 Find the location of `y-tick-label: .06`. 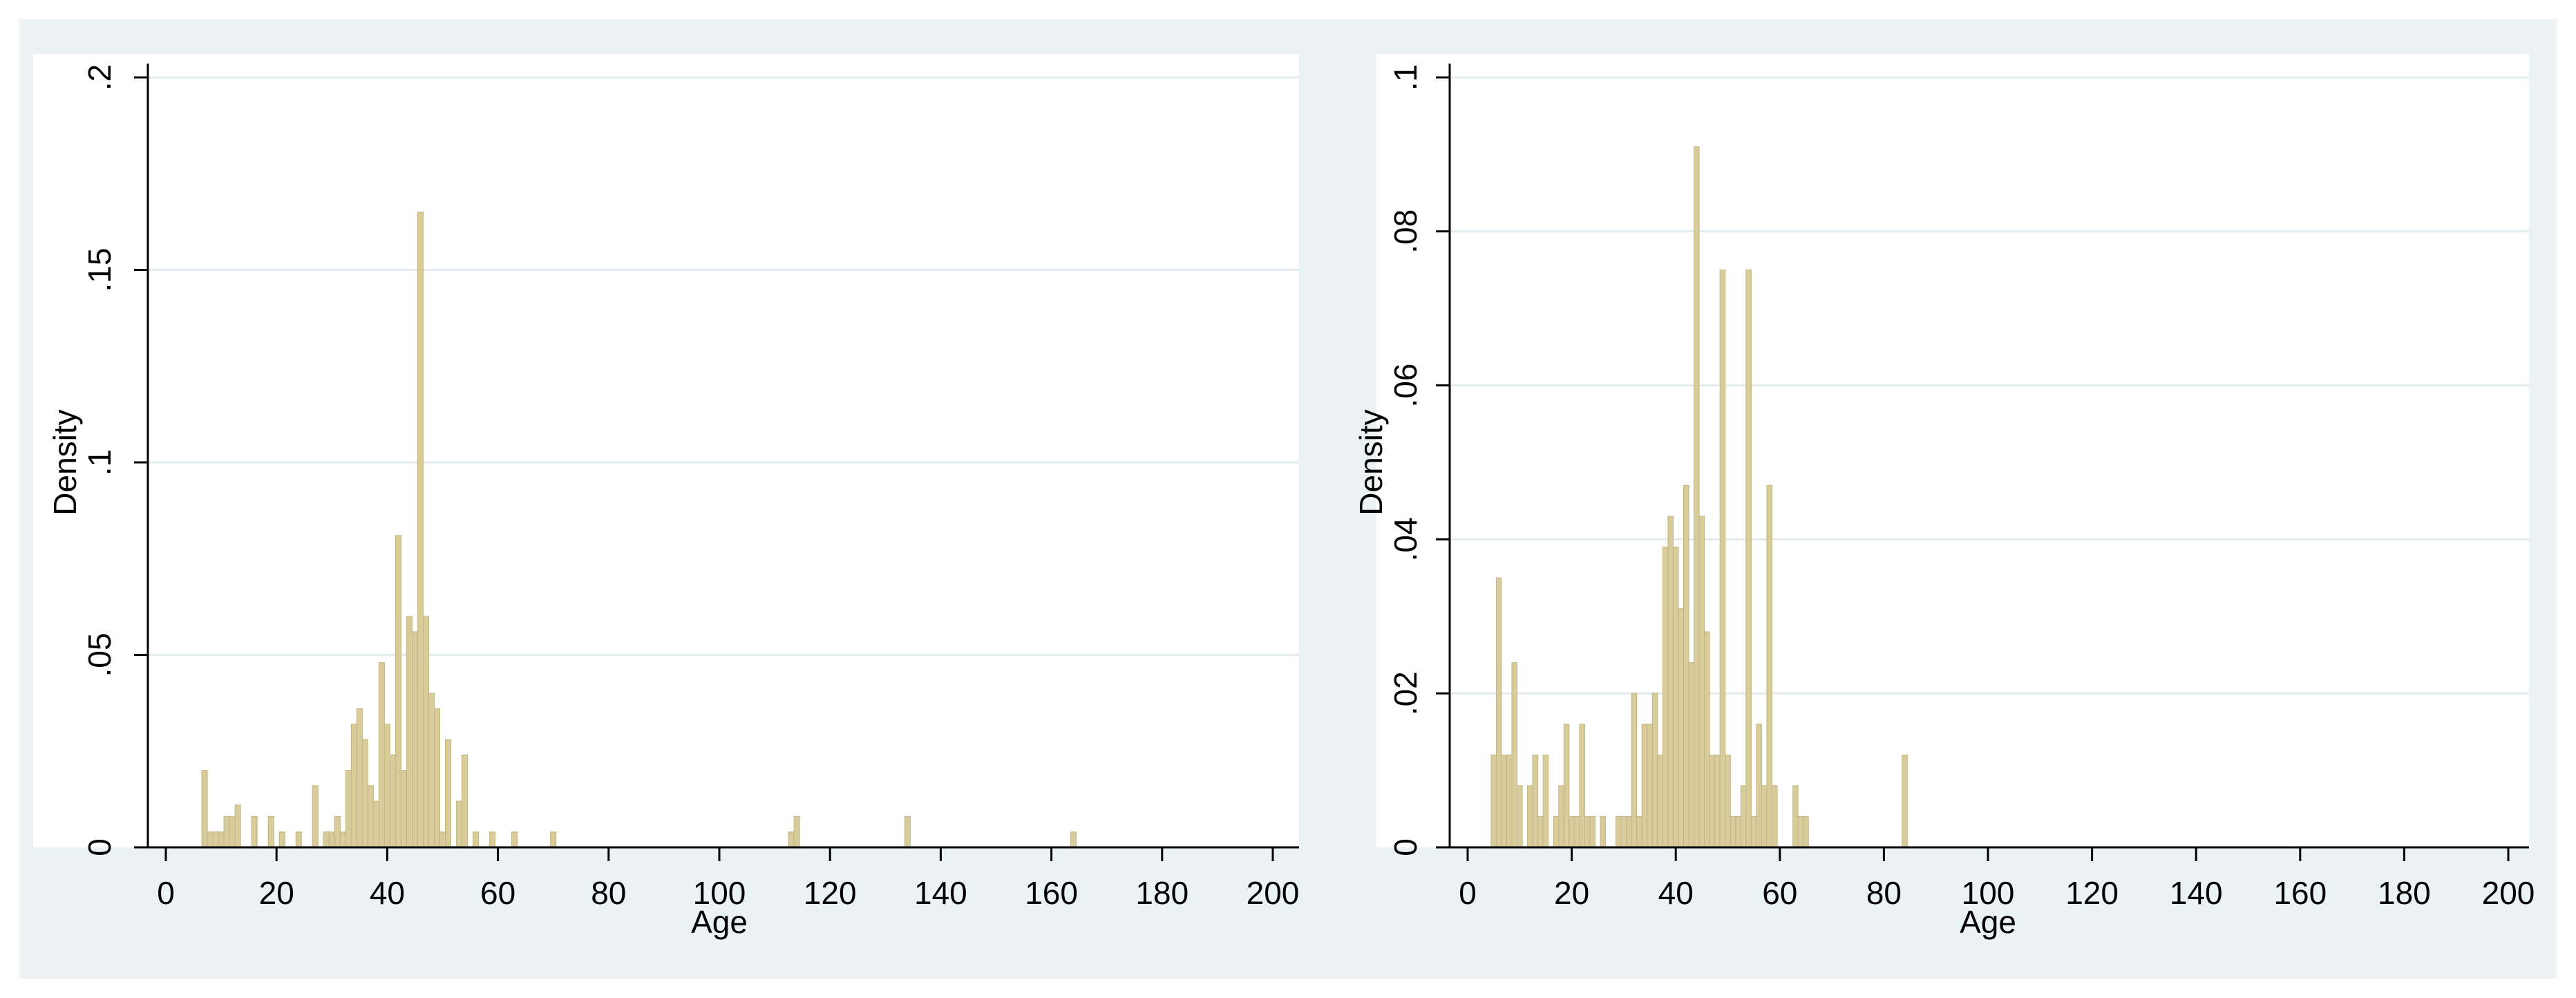

y-tick-label: .06 is located at coordinates (1405, 386).